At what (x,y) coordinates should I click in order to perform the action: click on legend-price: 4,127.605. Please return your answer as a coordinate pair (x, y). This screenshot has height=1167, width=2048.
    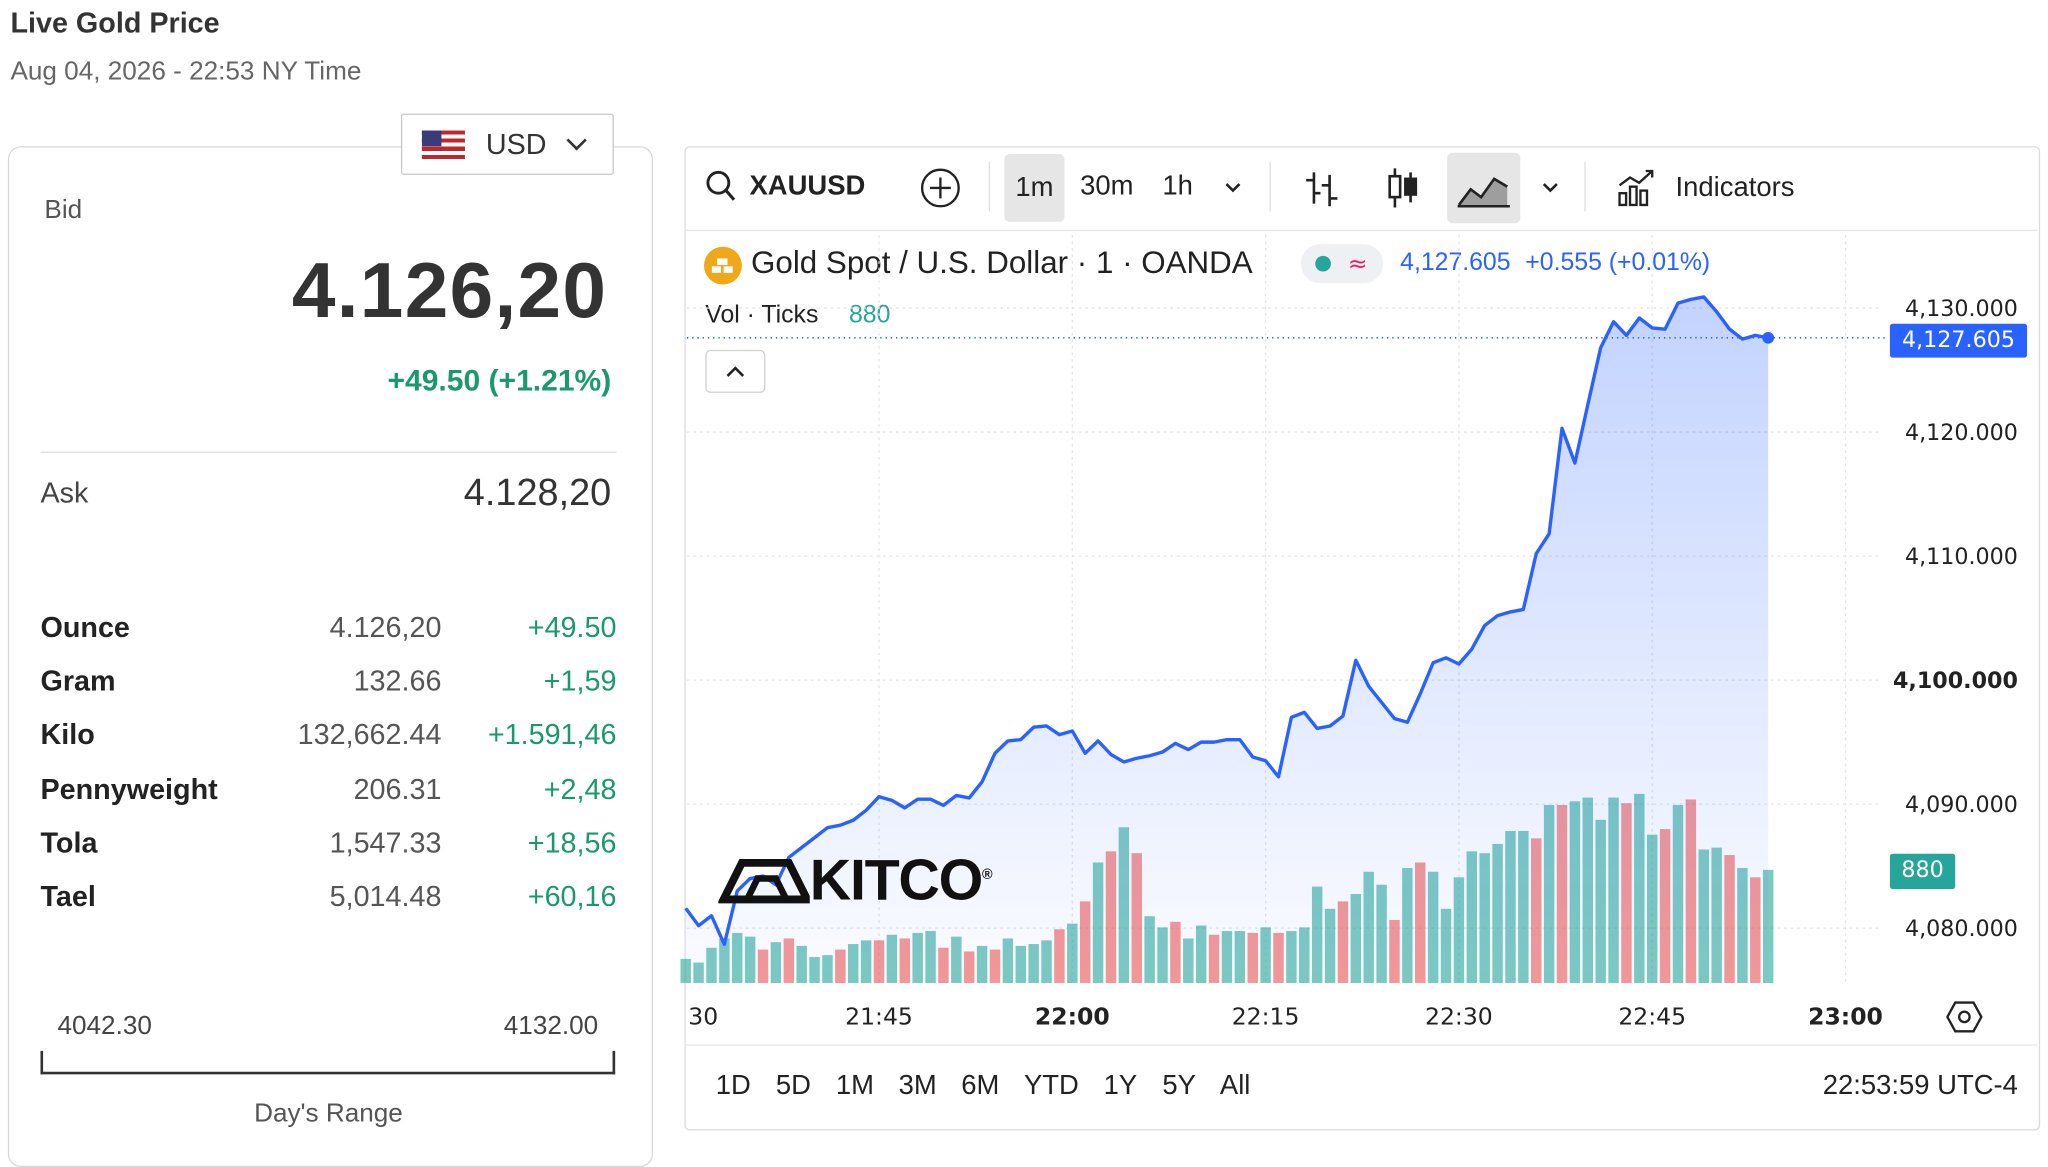
    Looking at the image, I should click on (1455, 263).